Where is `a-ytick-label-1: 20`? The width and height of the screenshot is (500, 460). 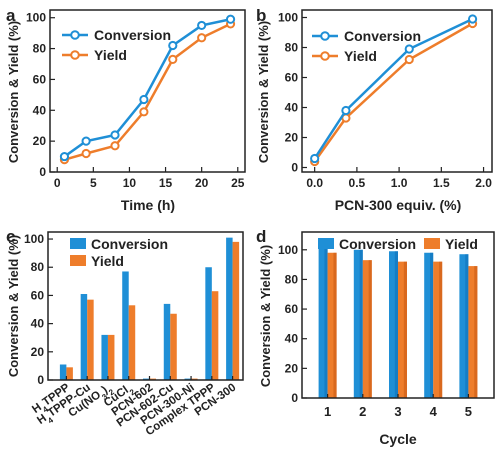
a-ytick-label-1: 20 is located at coordinates (40, 141).